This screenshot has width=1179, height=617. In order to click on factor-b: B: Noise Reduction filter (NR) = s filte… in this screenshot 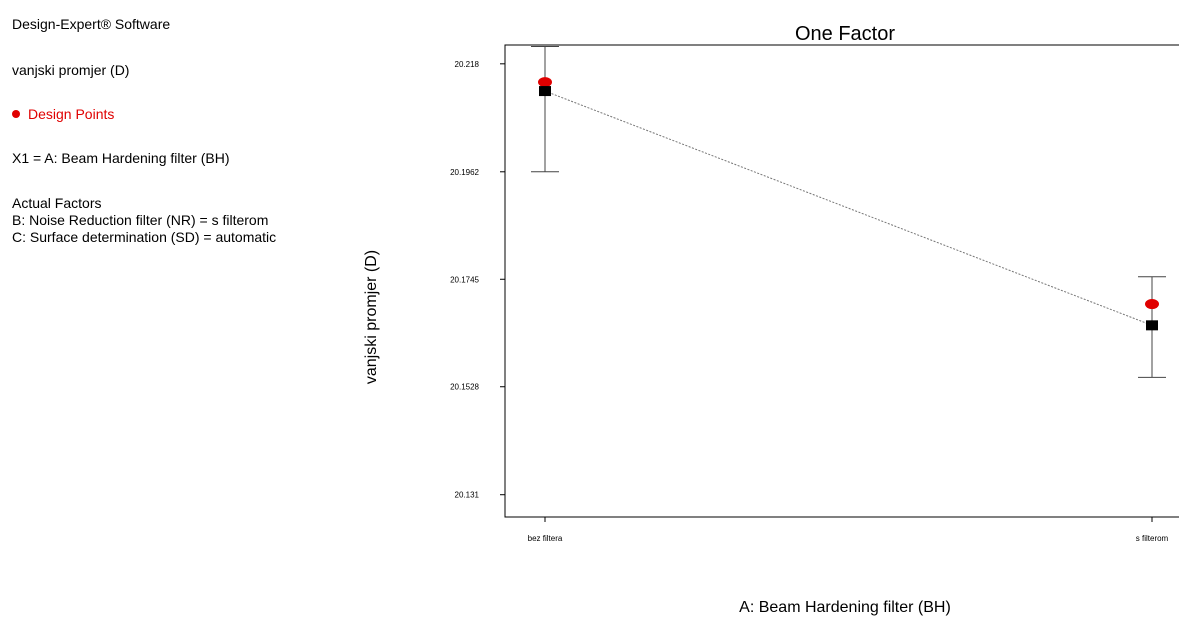, I will do `click(140, 220)`.